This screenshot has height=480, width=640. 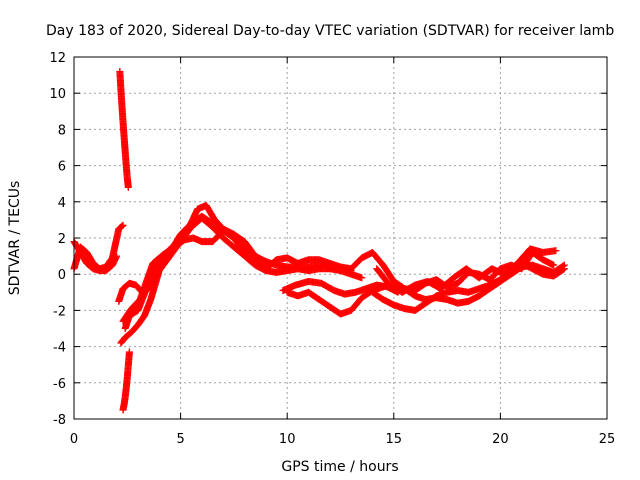 I want to click on y-axis-label: SDTVAR / TECUs, so click(x=15, y=238).